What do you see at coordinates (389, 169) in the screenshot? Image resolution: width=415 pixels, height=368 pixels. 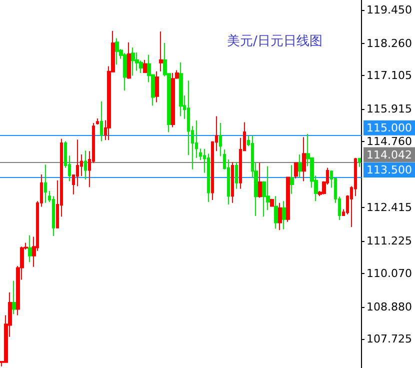 I see `ref-line-label: 113.500` at bounding box center [389, 169].